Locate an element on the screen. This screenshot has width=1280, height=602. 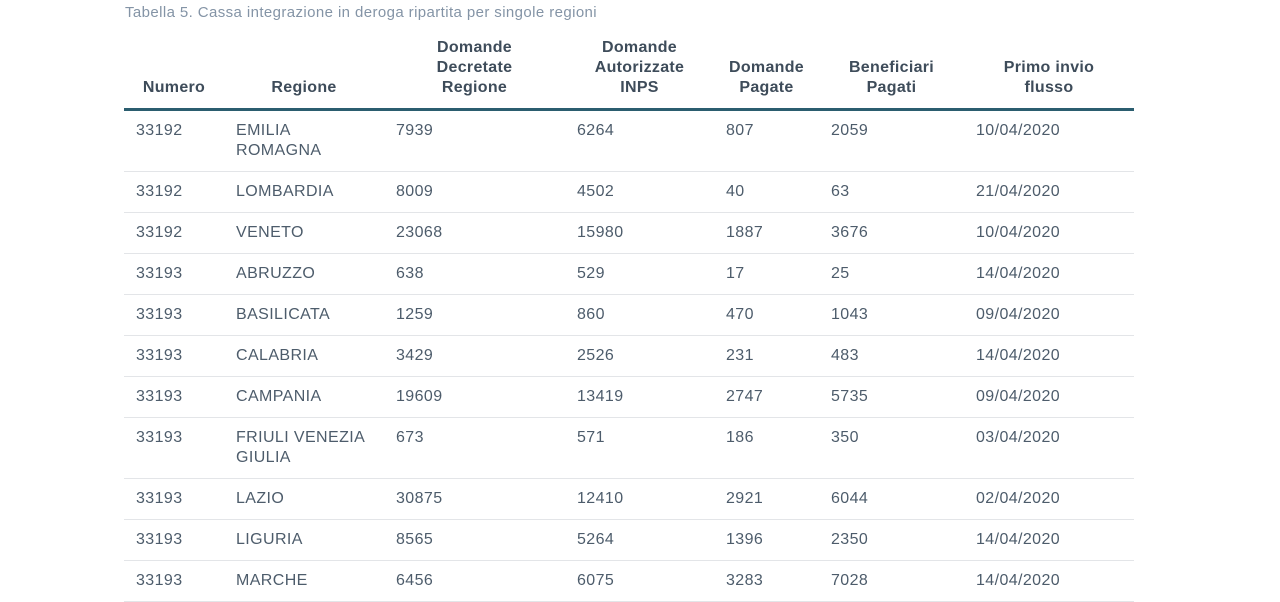
column-header-domande-decretate-regione: Domande Decretate Regione is located at coordinates (474, 74).